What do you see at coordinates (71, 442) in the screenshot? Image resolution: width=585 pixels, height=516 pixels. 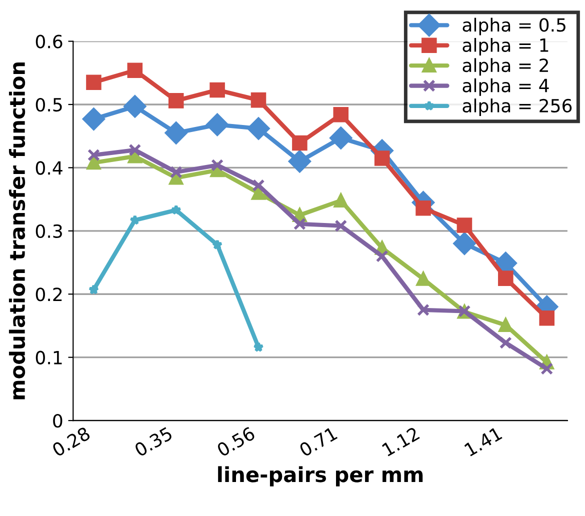 I see `x-tick-label: 0.28` at bounding box center [71, 442].